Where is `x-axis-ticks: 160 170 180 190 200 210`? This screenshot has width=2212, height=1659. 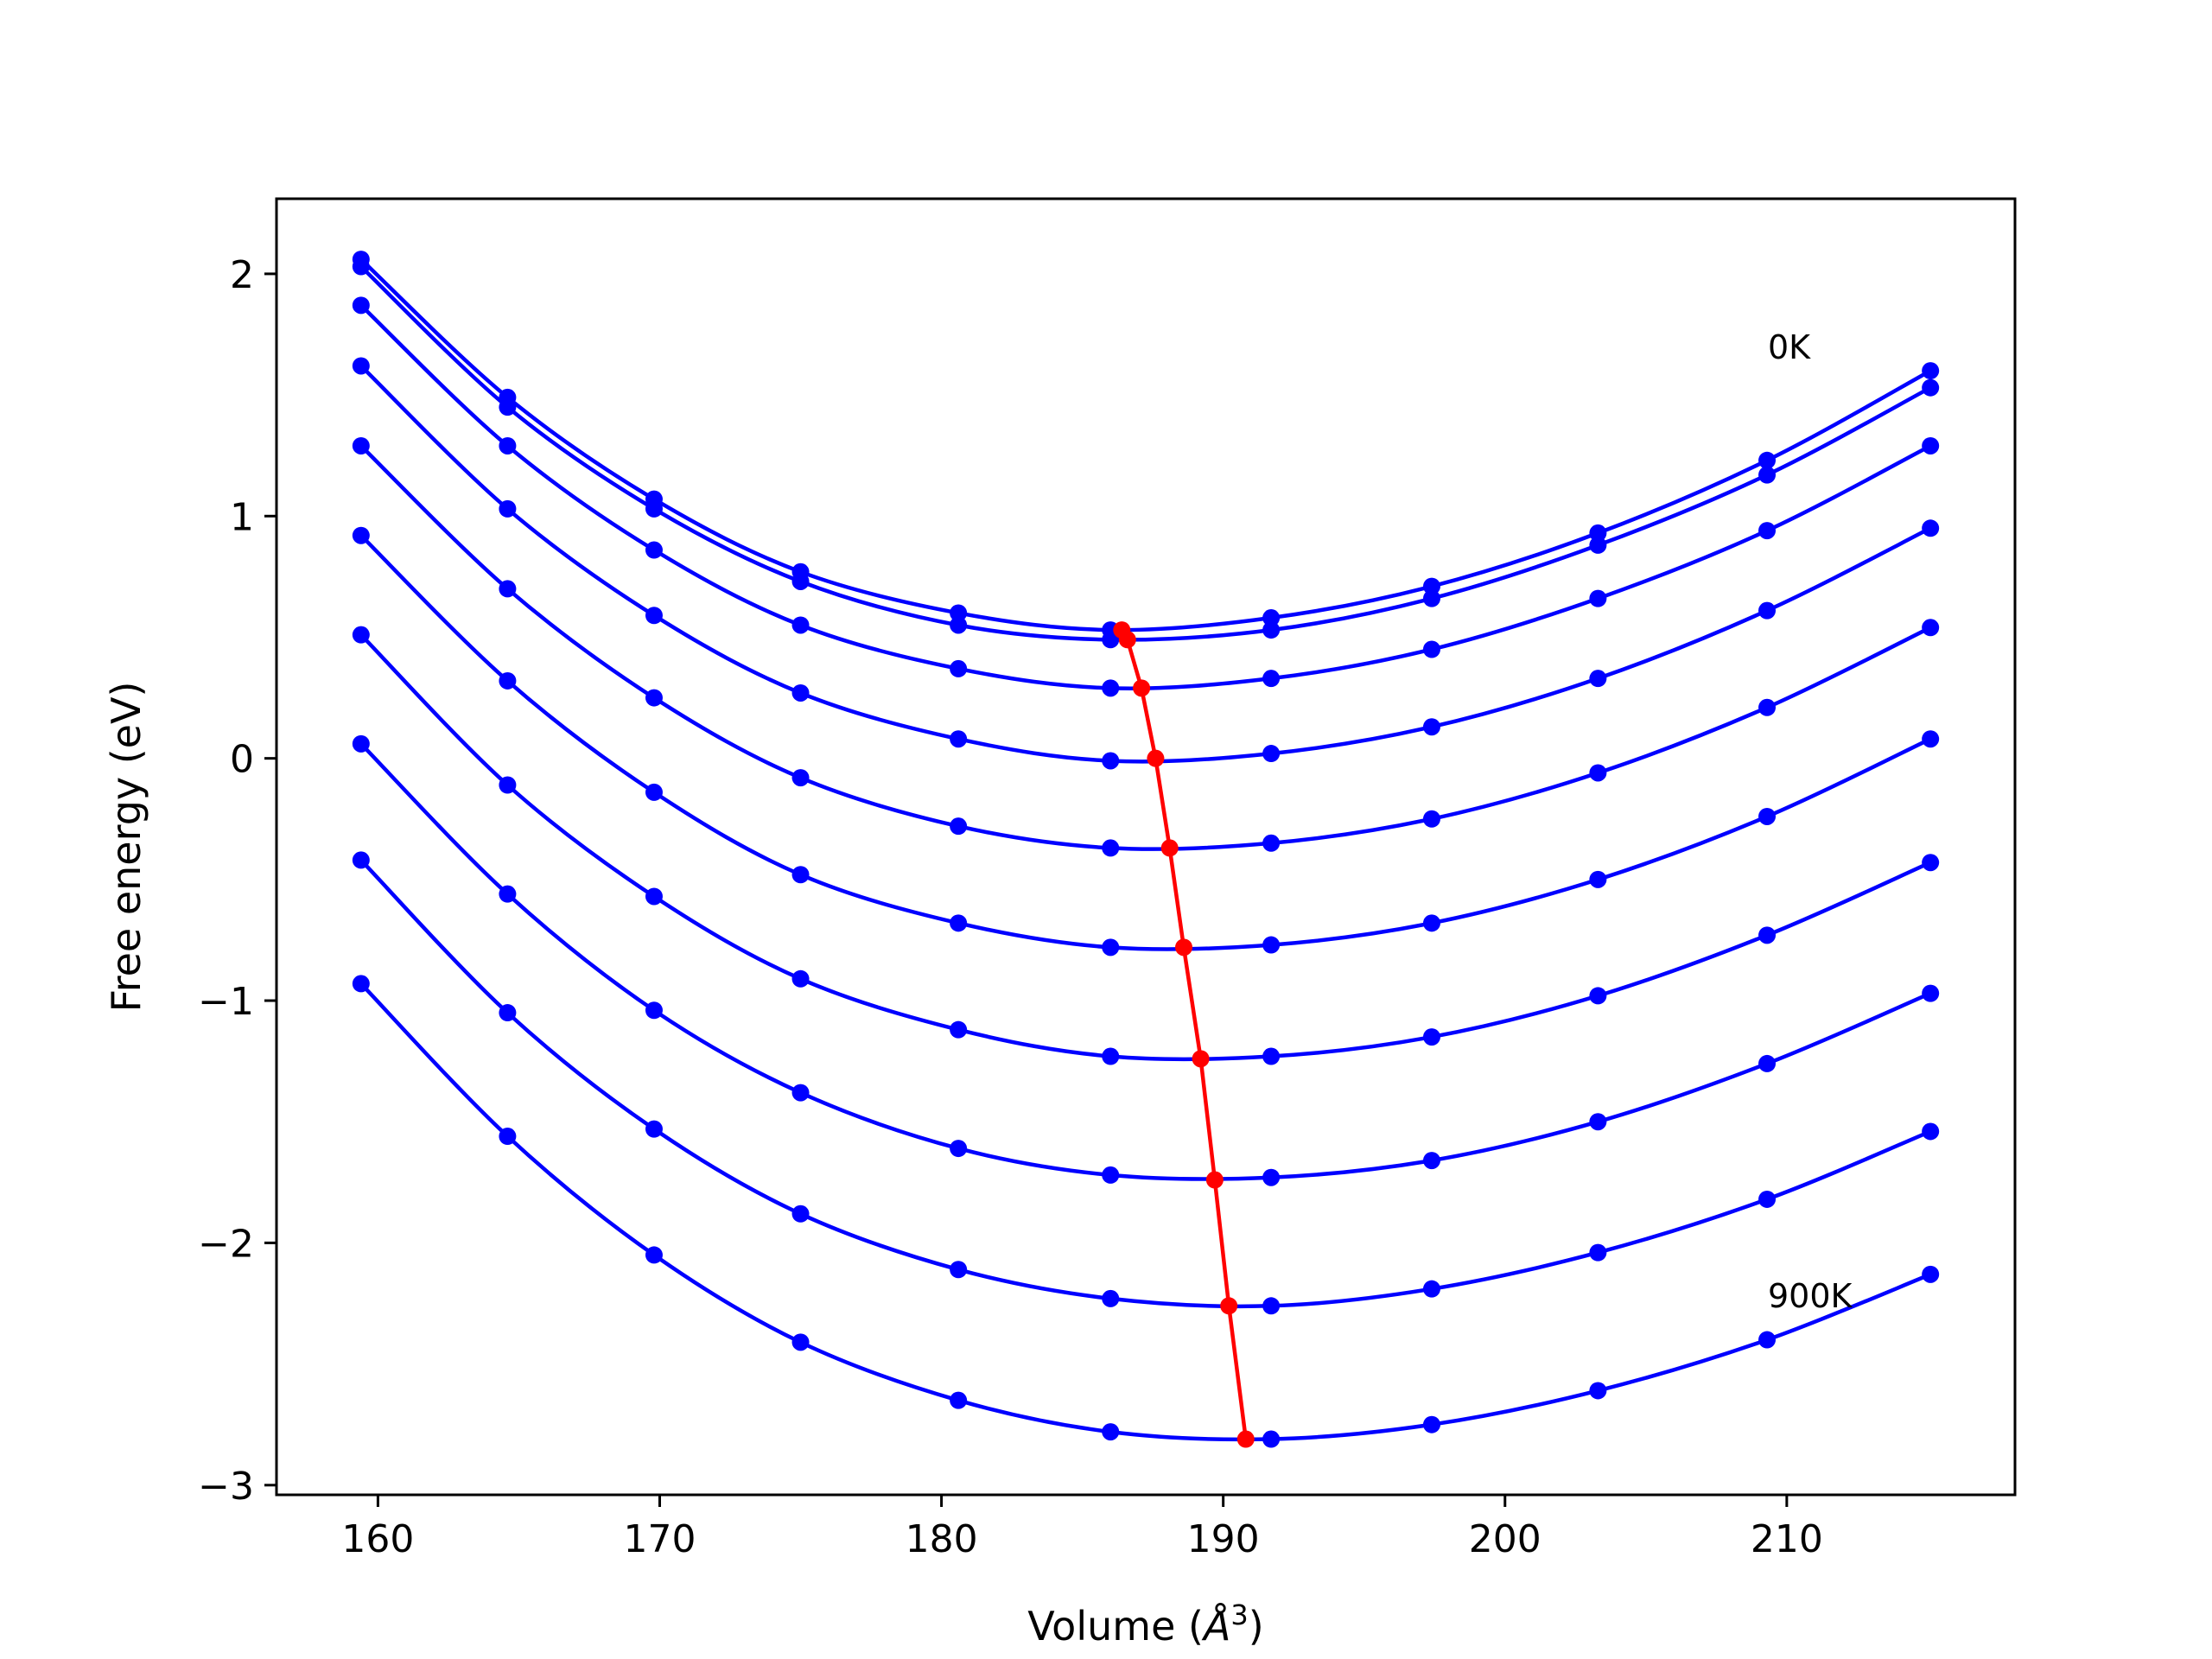
x-axis-ticks: 160 170 180 190 200 210 is located at coordinates (1082, 1528).